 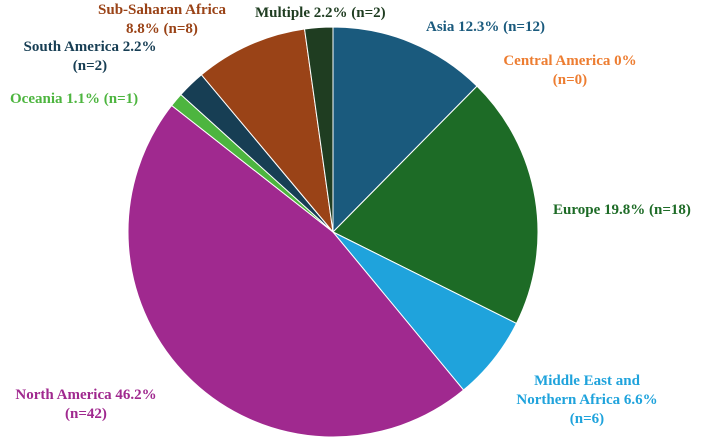 What do you see at coordinates (86, 414) in the screenshot?
I see `label-north-america-line-2: (n=42)` at bounding box center [86, 414].